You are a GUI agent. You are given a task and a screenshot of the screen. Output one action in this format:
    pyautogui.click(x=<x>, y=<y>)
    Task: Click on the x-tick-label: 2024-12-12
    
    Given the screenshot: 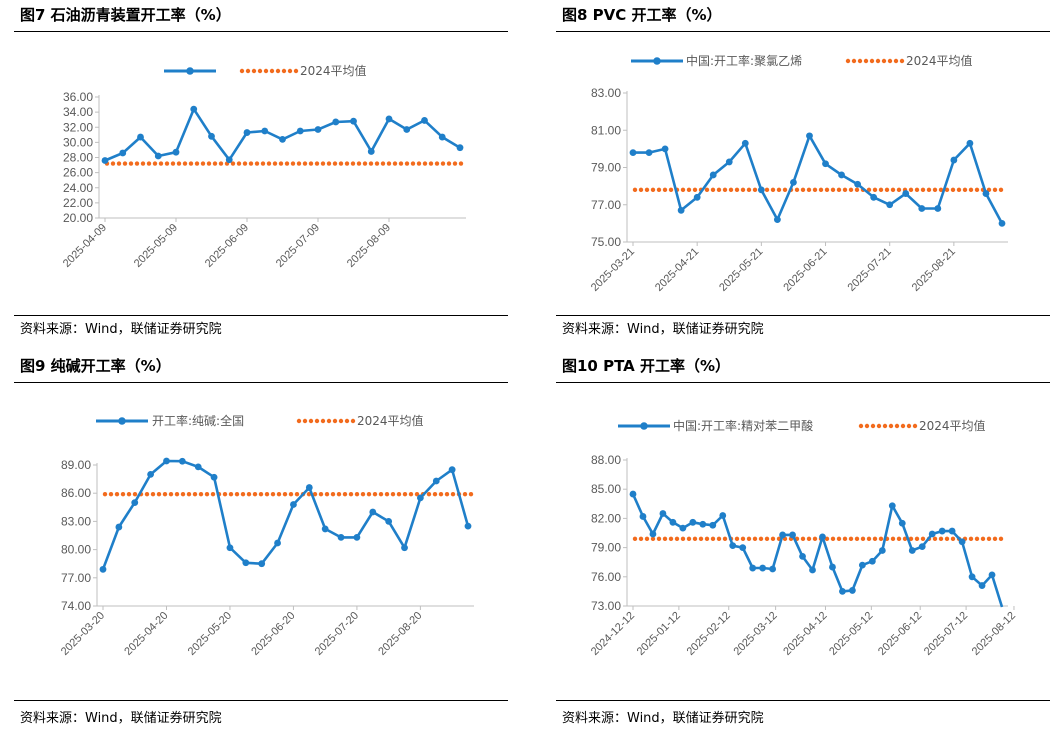 What is the action you would take?
    pyautogui.click(x=613, y=634)
    